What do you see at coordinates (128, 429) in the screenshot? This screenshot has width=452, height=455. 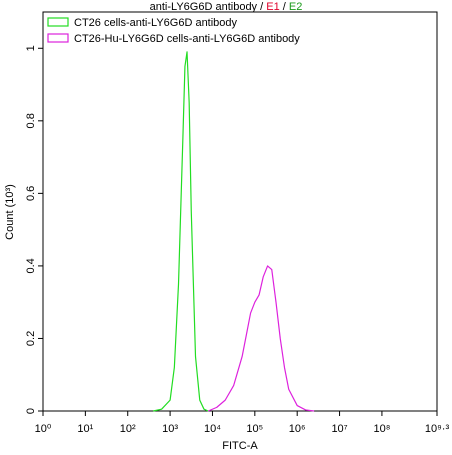 I see `x-tick-label: 10²` at bounding box center [128, 429].